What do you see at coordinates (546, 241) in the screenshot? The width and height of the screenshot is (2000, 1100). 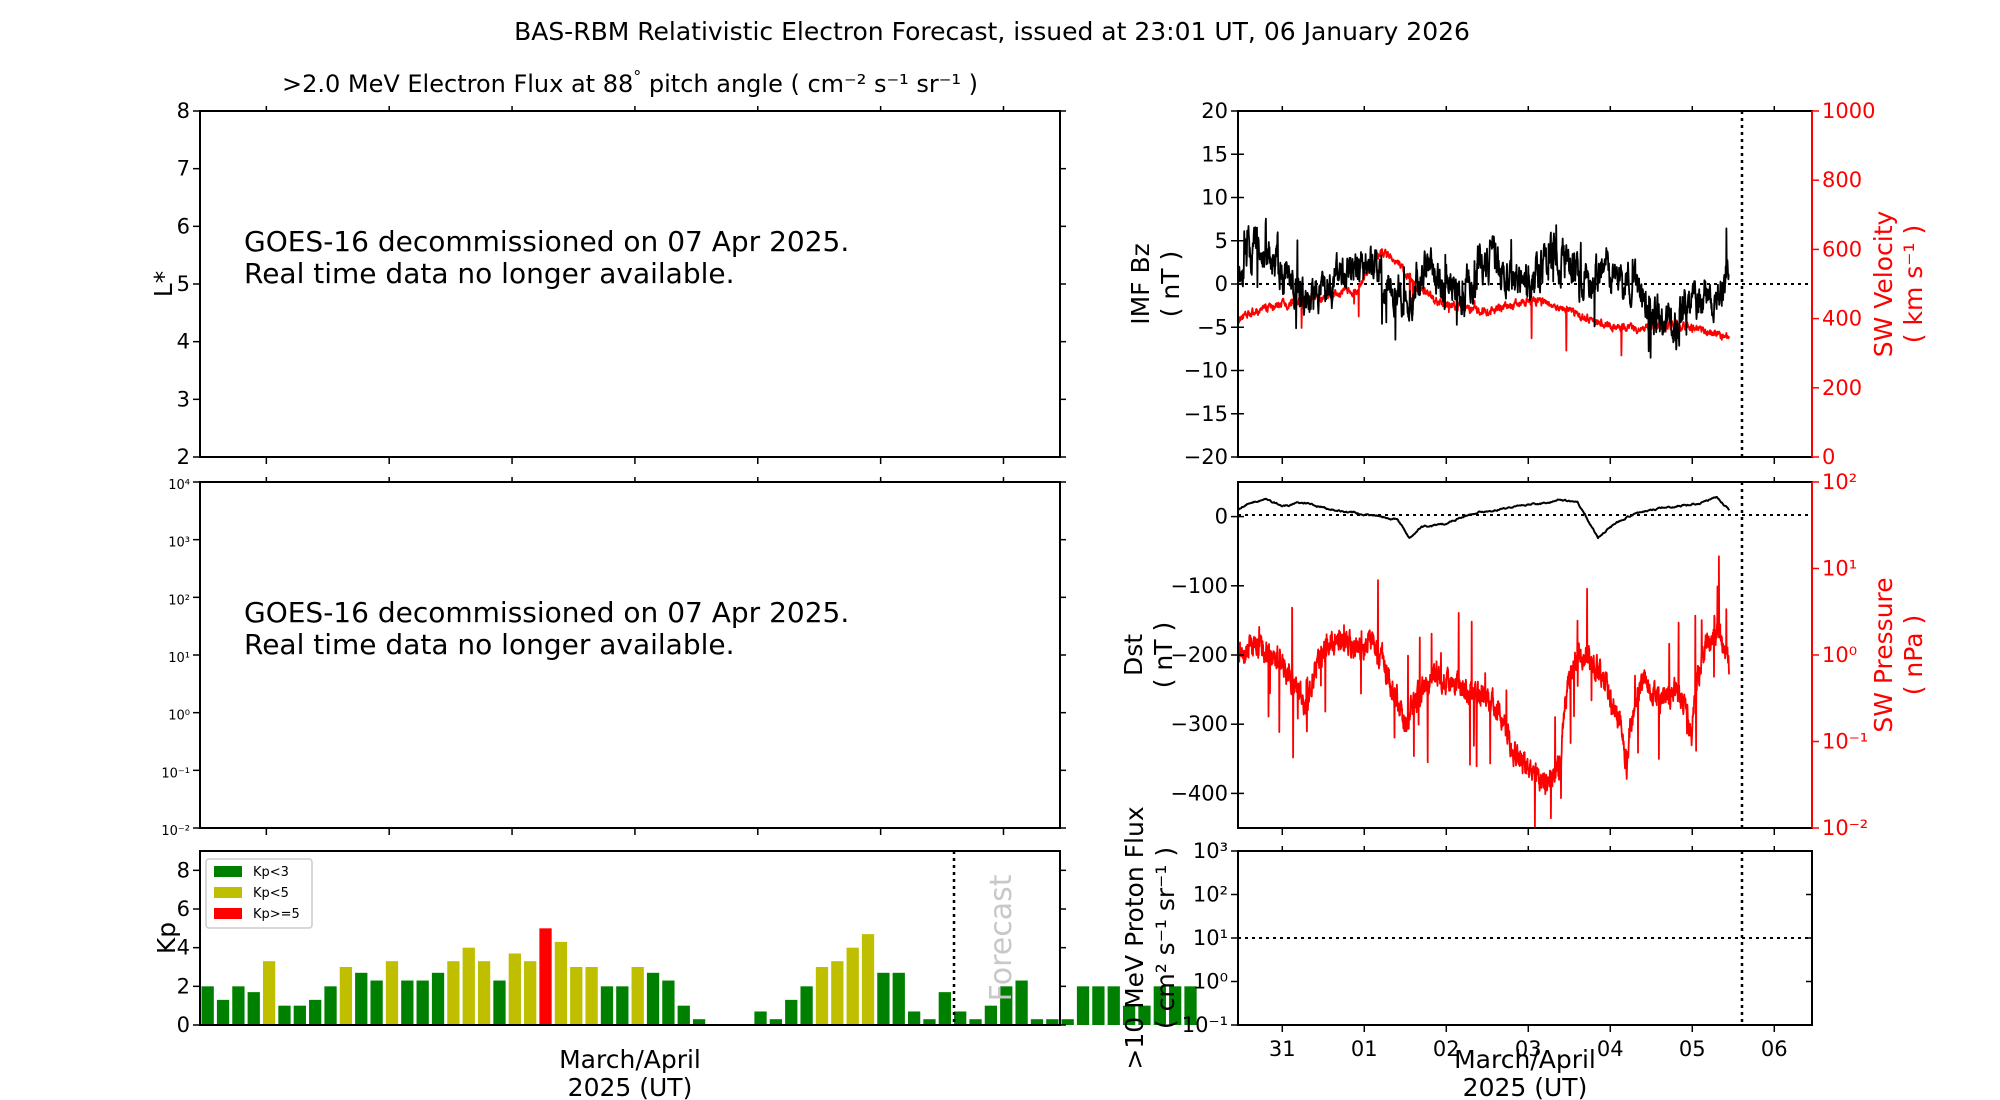 I see `lstar-notice-line1: GOES-16 decommissioned on 07 Apr 2025.` at bounding box center [546, 241].